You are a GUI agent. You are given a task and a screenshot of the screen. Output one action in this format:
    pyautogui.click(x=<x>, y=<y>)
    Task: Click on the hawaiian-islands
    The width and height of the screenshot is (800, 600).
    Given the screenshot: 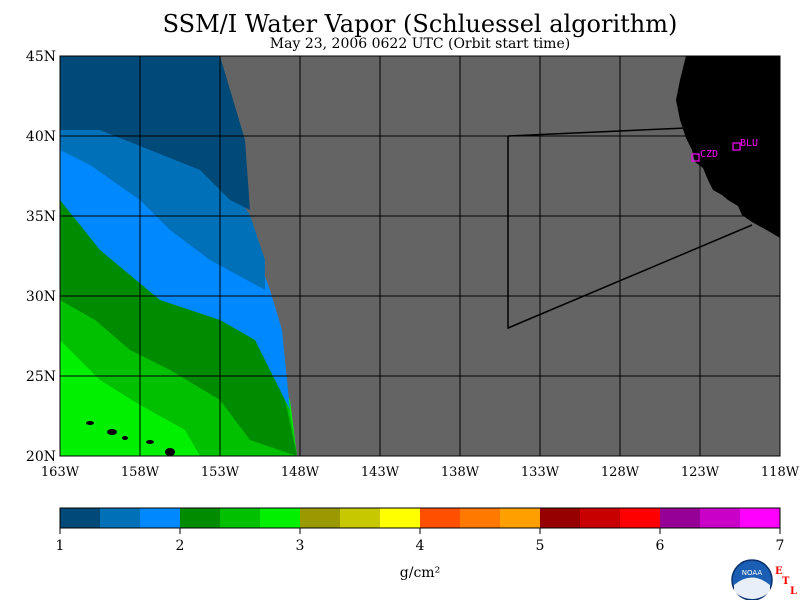 What is the action you would take?
    pyautogui.click(x=130, y=438)
    